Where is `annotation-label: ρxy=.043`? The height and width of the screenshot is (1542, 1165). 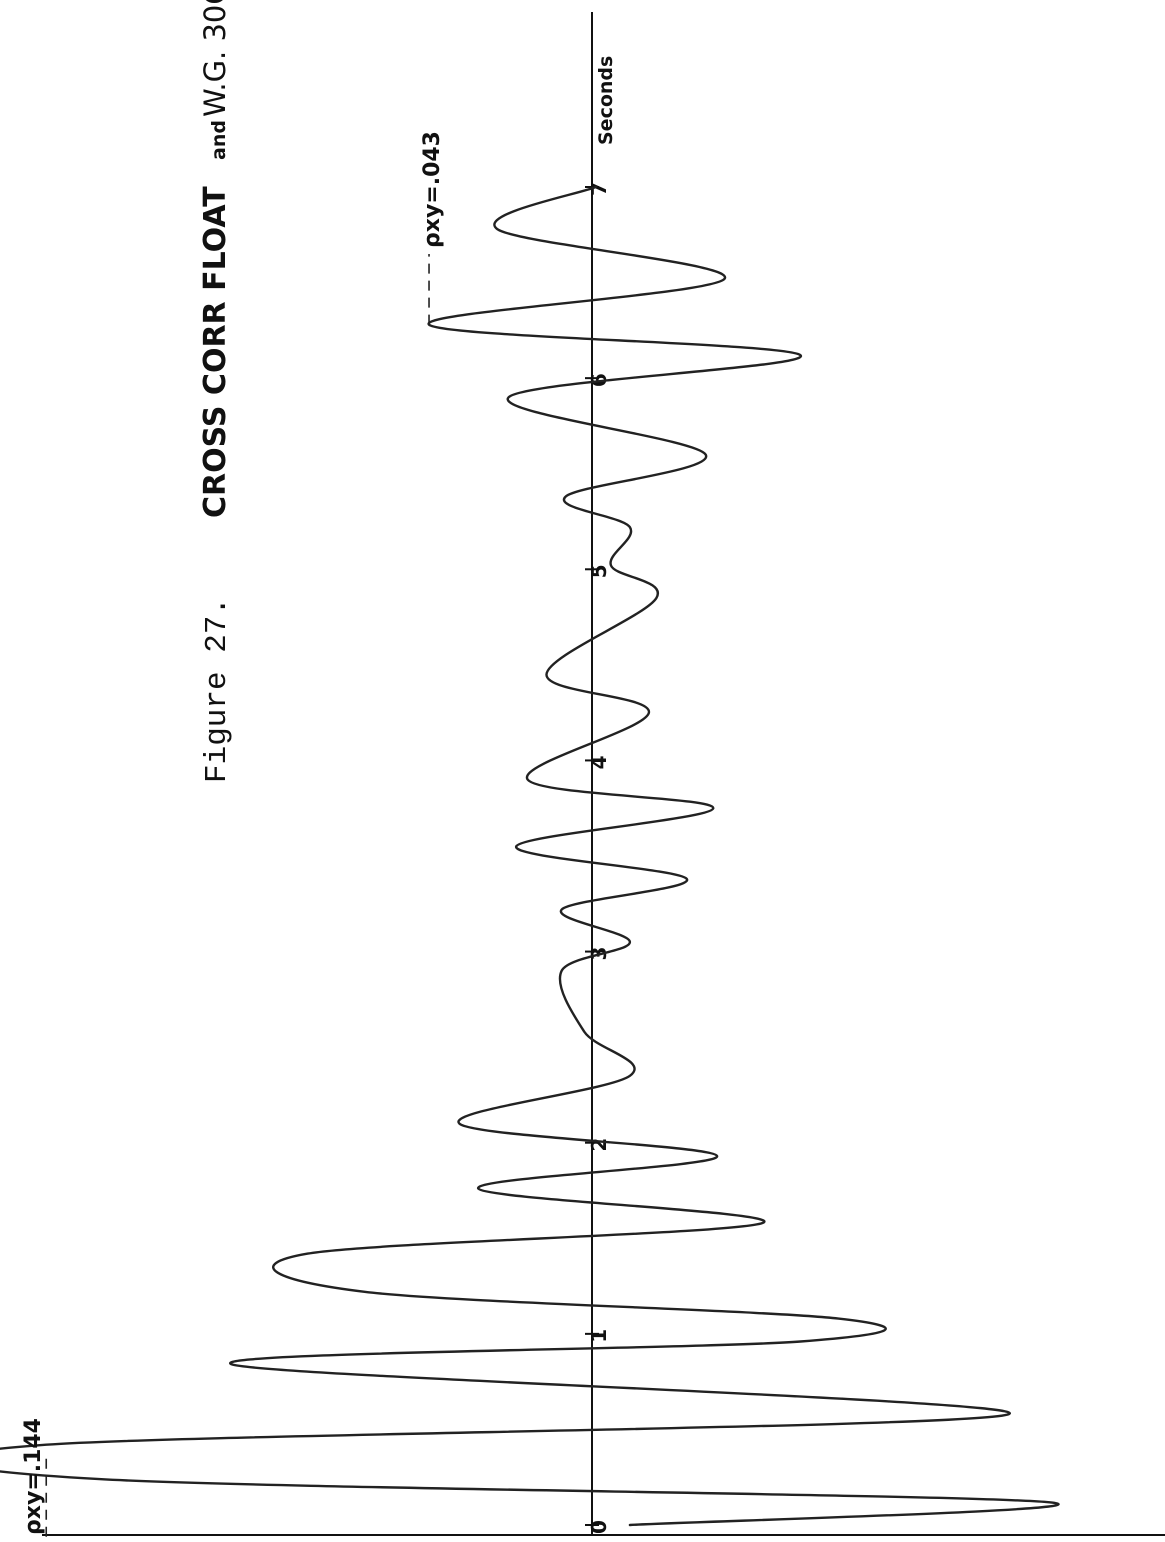 annotation-label: ρxy=.043 is located at coordinates (432, 189).